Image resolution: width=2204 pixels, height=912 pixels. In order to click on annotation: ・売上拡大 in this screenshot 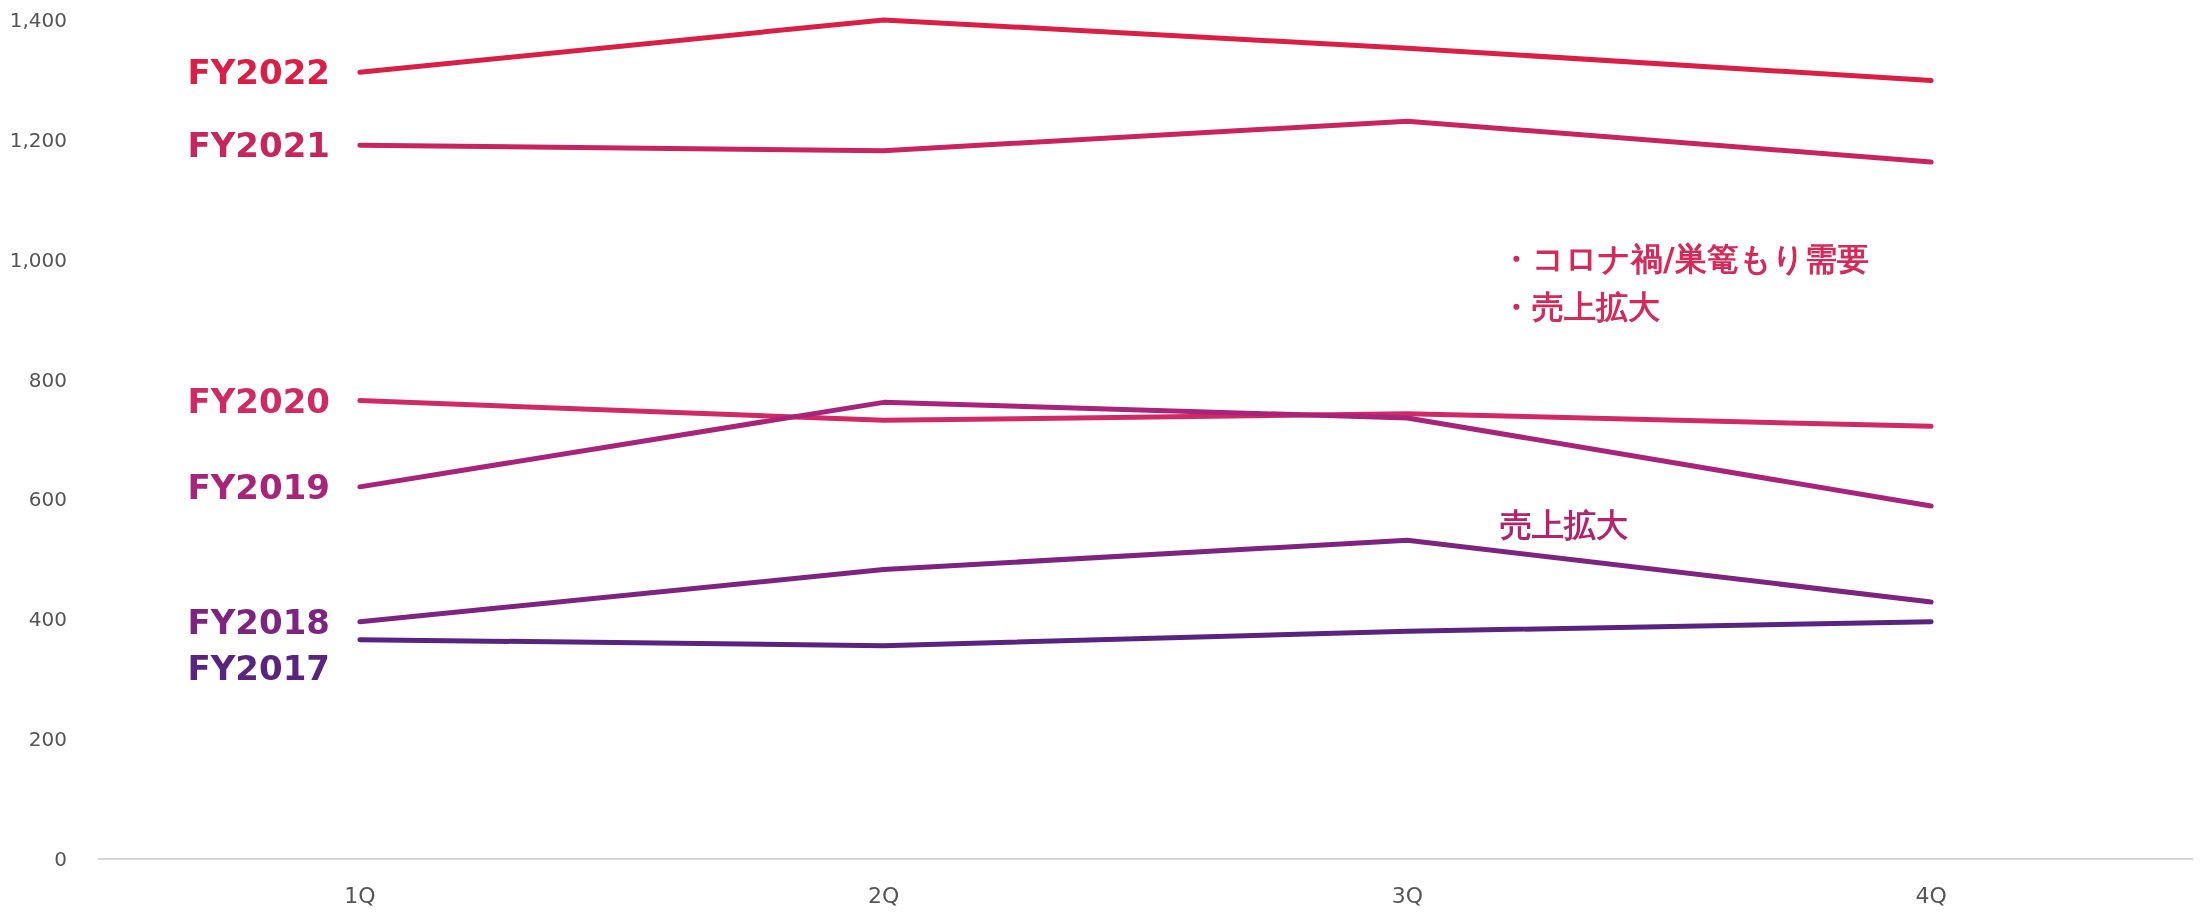, I will do `click(1580, 307)`.